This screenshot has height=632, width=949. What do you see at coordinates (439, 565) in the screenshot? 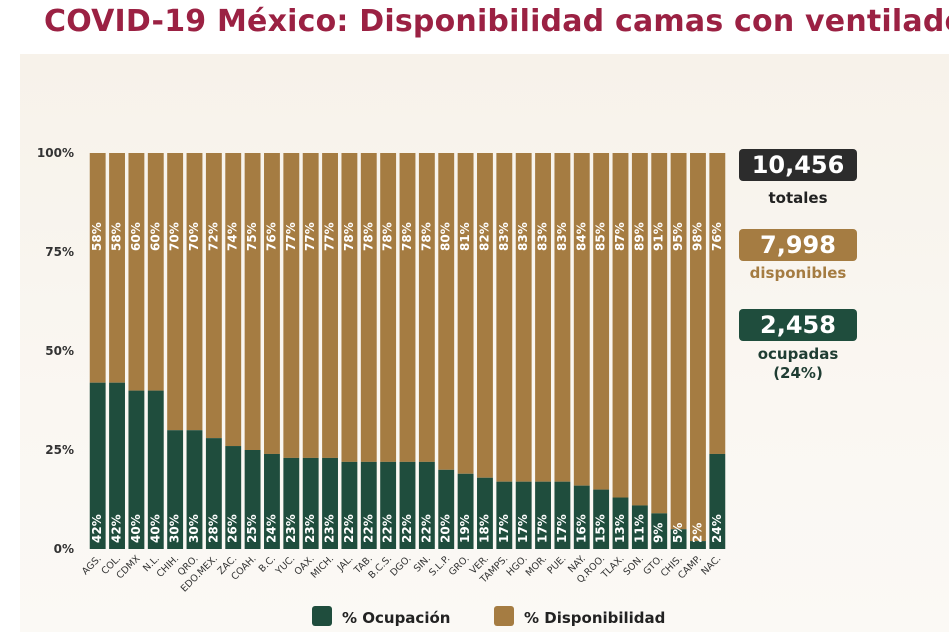
I see `x-tick-label: S.L.P.` at bounding box center [439, 565].